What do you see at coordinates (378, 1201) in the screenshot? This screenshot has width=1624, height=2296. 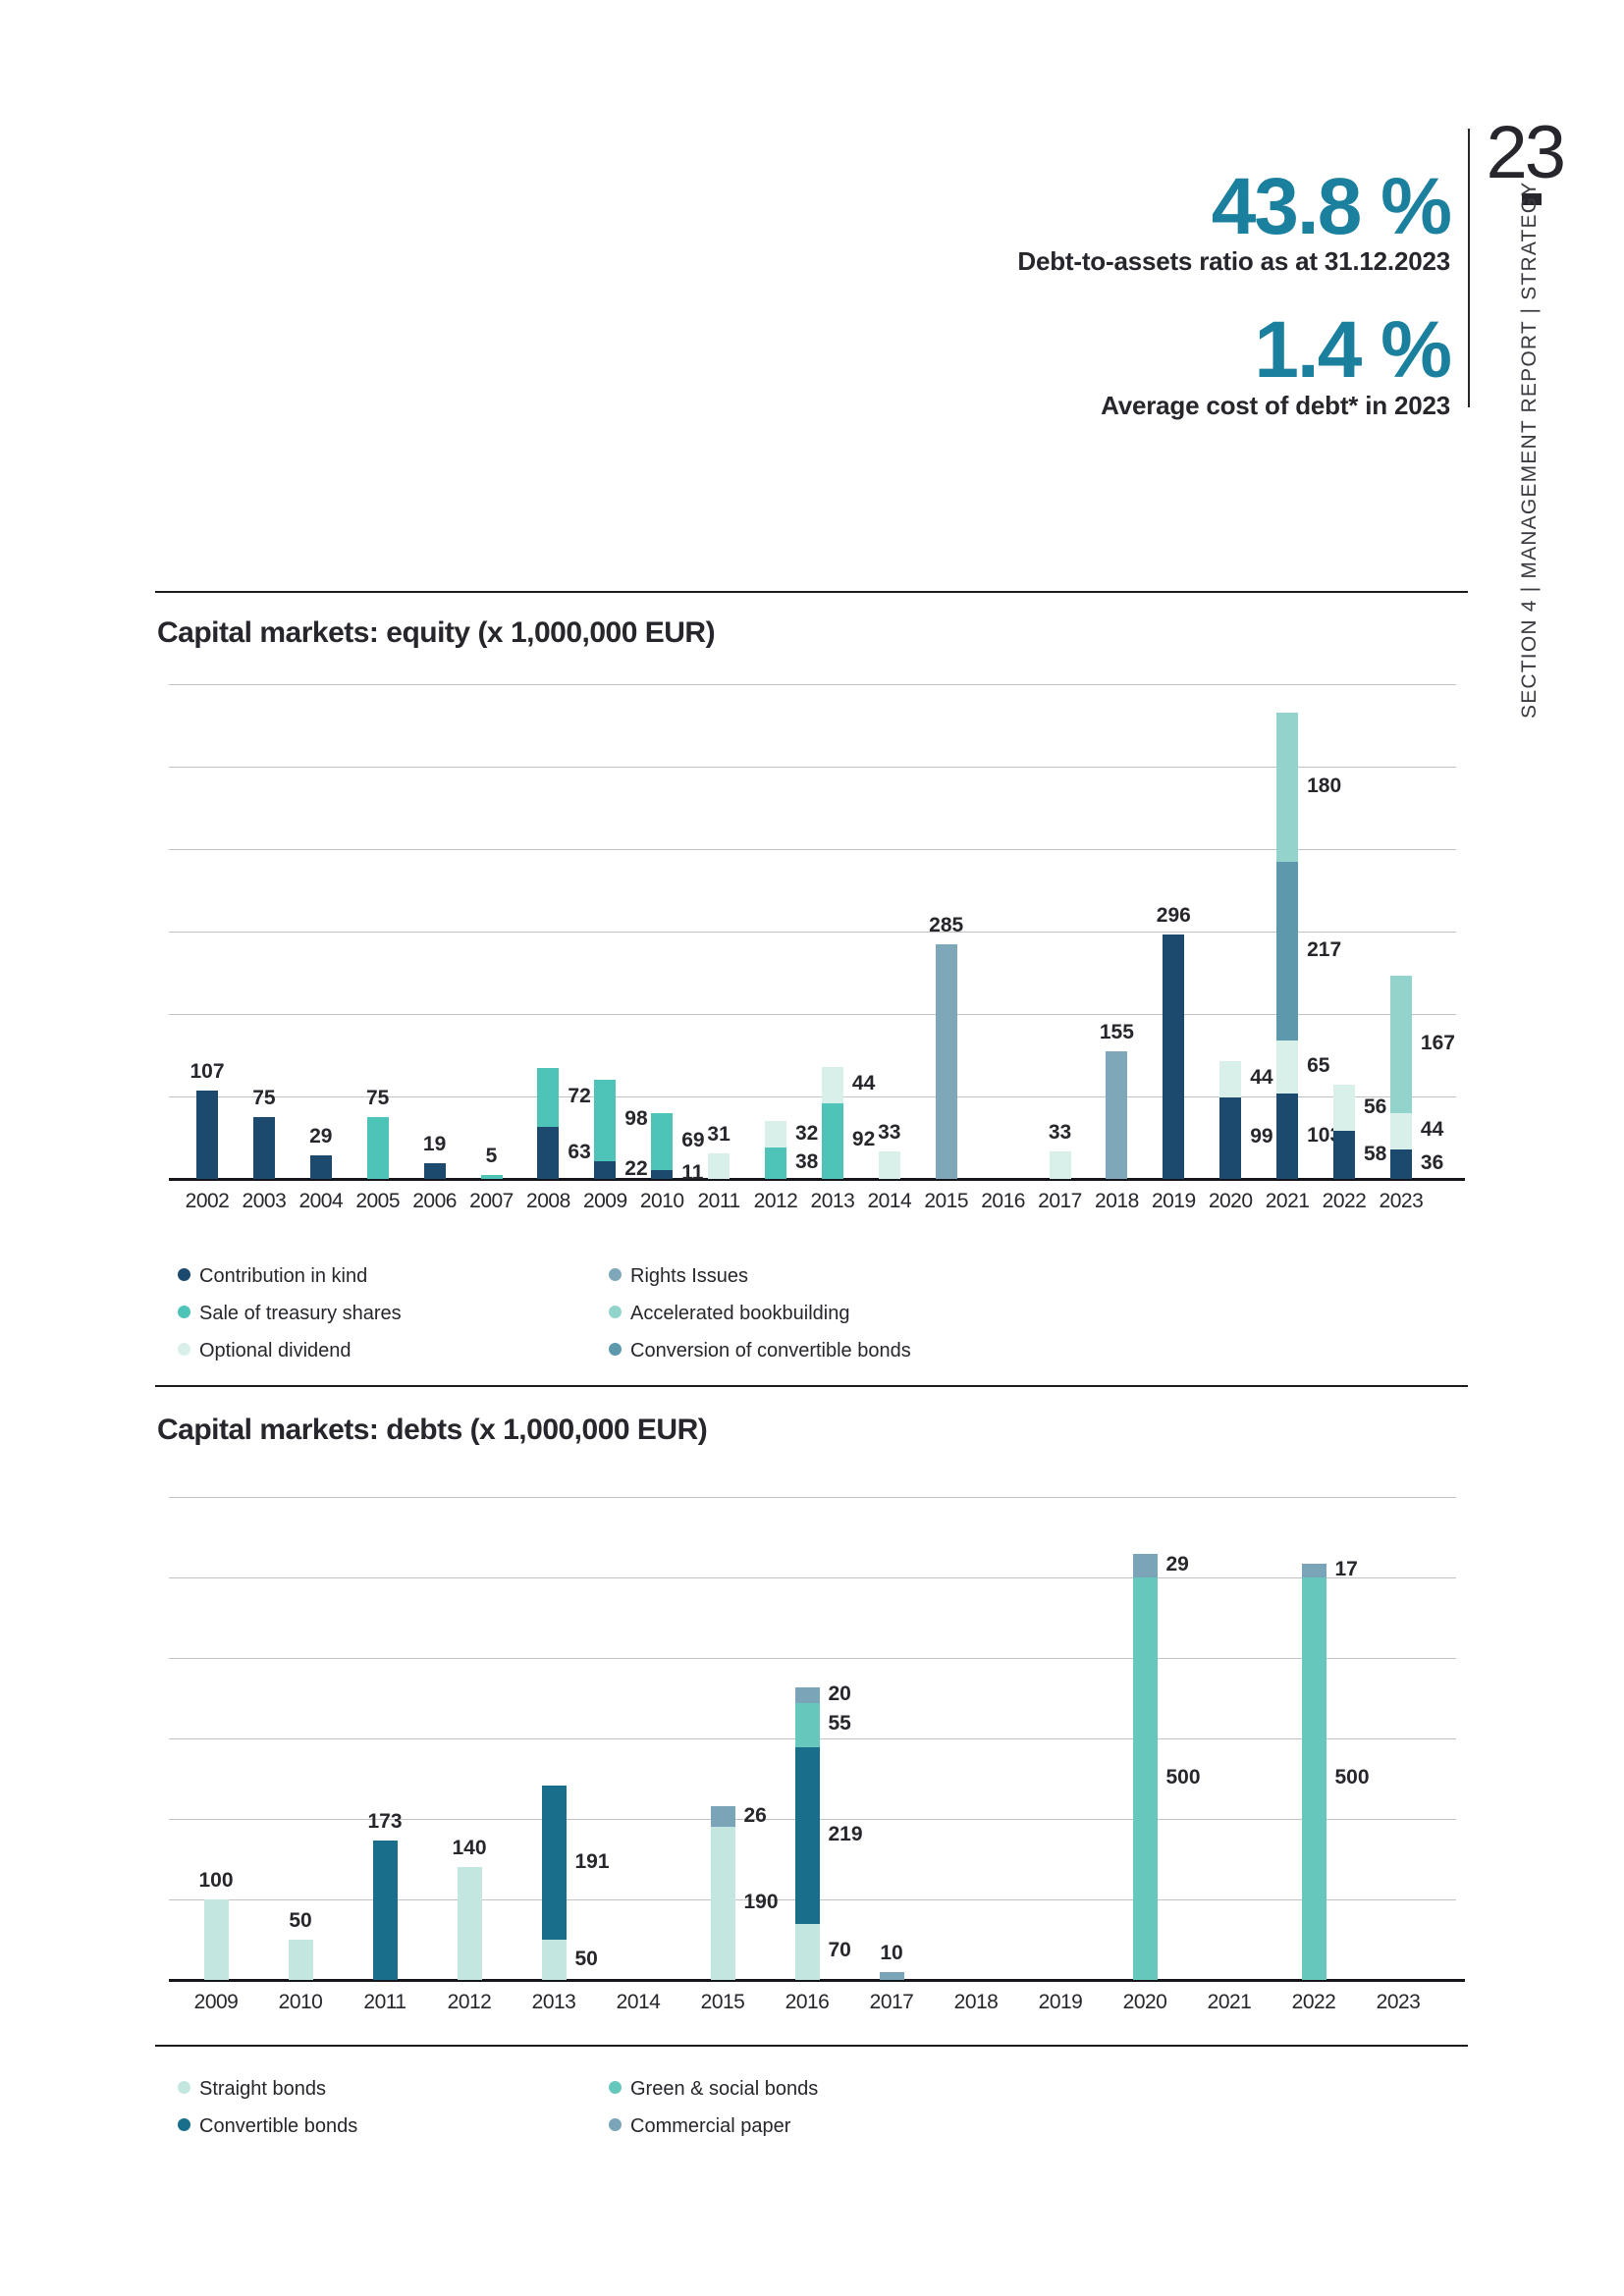 I see `axis-tick-label: 2005` at bounding box center [378, 1201].